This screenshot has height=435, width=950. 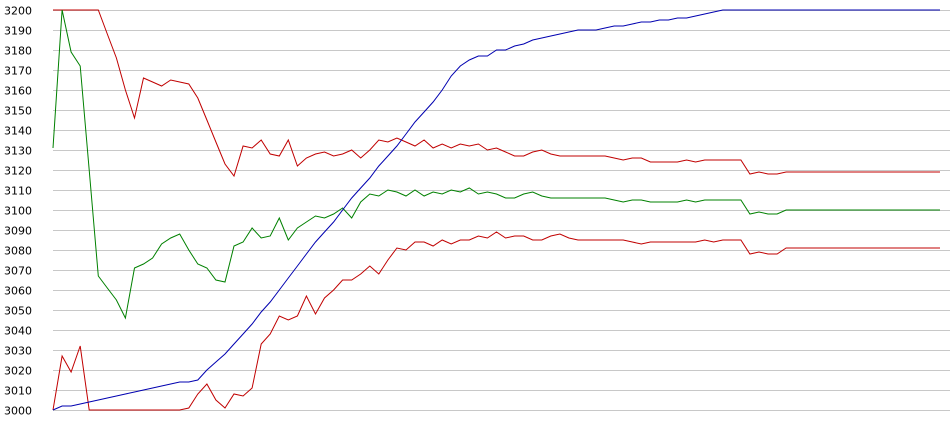 What do you see at coordinates (18, 411) in the screenshot?
I see `y-tick-label: 3000` at bounding box center [18, 411].